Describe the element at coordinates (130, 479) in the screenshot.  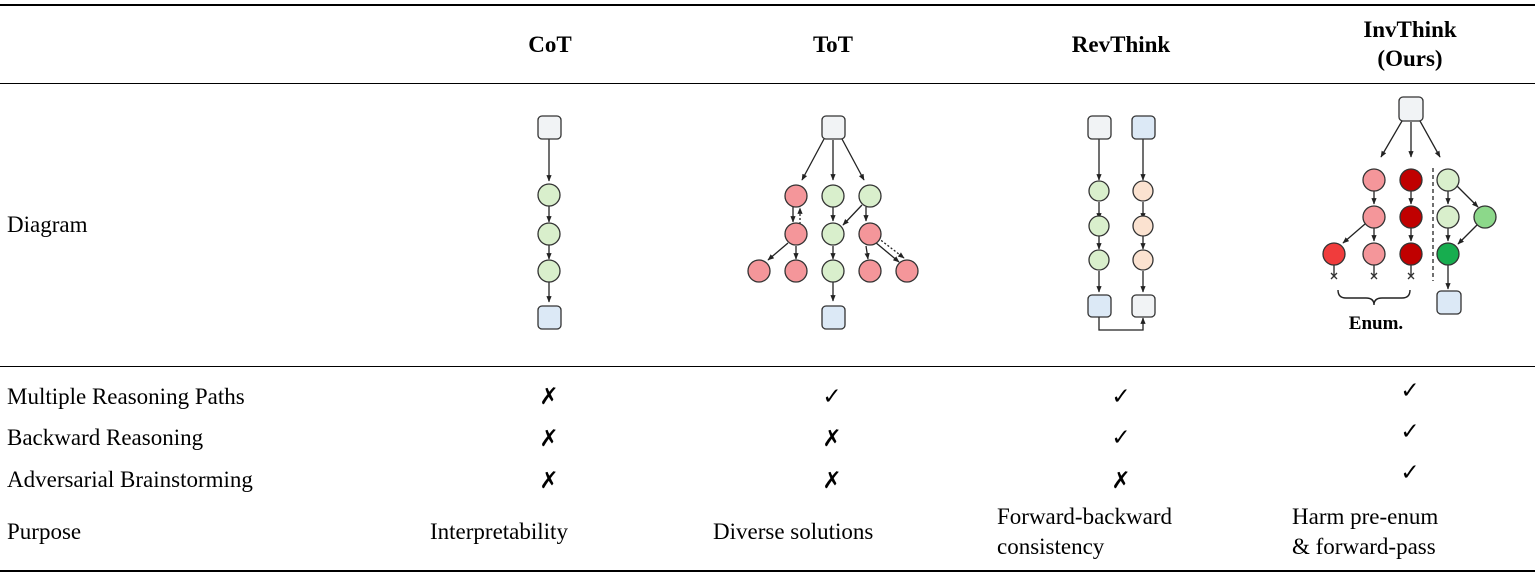
I see `row-label-adversarial-brainstorming: Adversarial Brainstorming` at that location.